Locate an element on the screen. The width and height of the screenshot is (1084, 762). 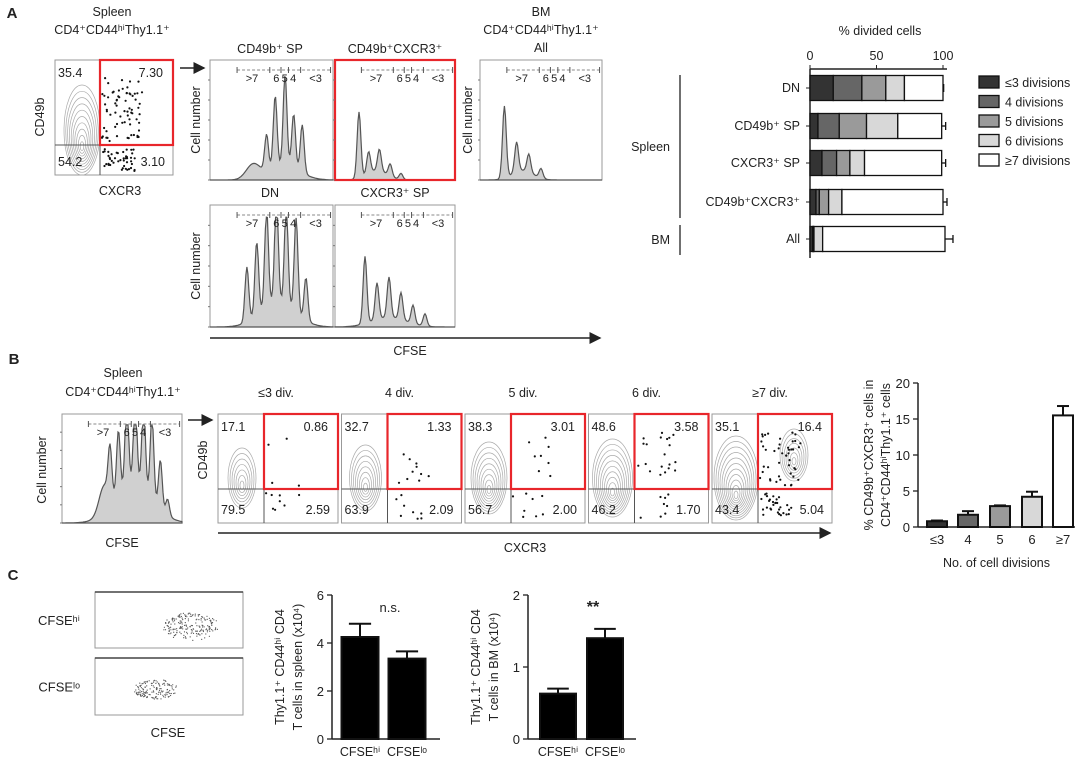
division-gate-label: 4 is located at coordinates (143, 433).